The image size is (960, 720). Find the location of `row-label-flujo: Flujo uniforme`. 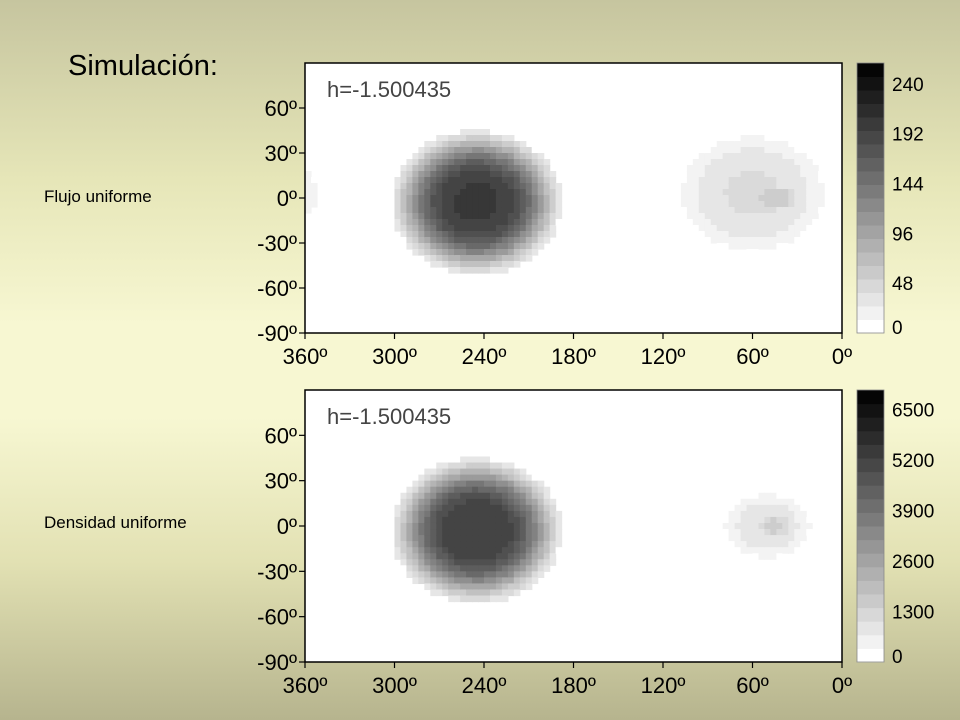

row-label-flujo: Flujo uniforme is located at coordinates (98, 196).